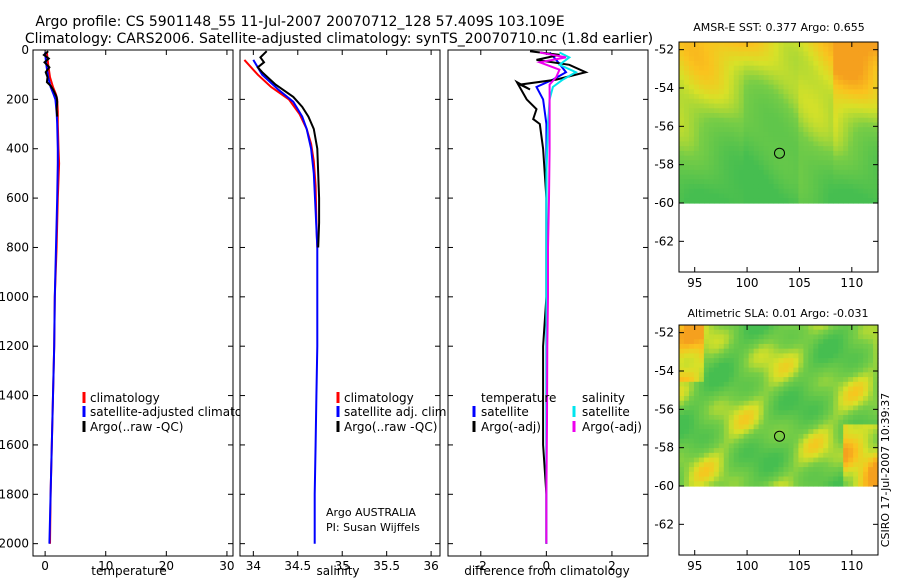  Describe the element at coordinates (664, 50) in the screenshot. I see `lat-tick-label: -52` at that location.